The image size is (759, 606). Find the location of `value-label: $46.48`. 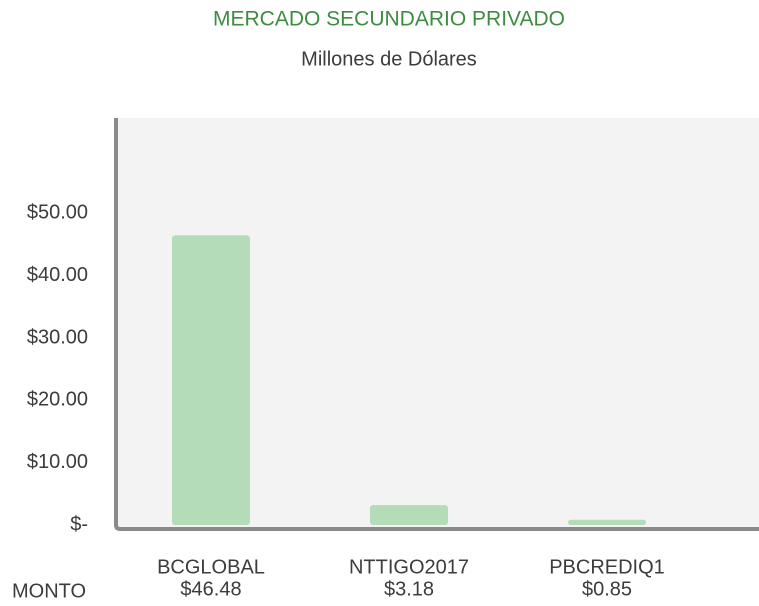

value-label: $46.48 is located at coordinates (210, 589).